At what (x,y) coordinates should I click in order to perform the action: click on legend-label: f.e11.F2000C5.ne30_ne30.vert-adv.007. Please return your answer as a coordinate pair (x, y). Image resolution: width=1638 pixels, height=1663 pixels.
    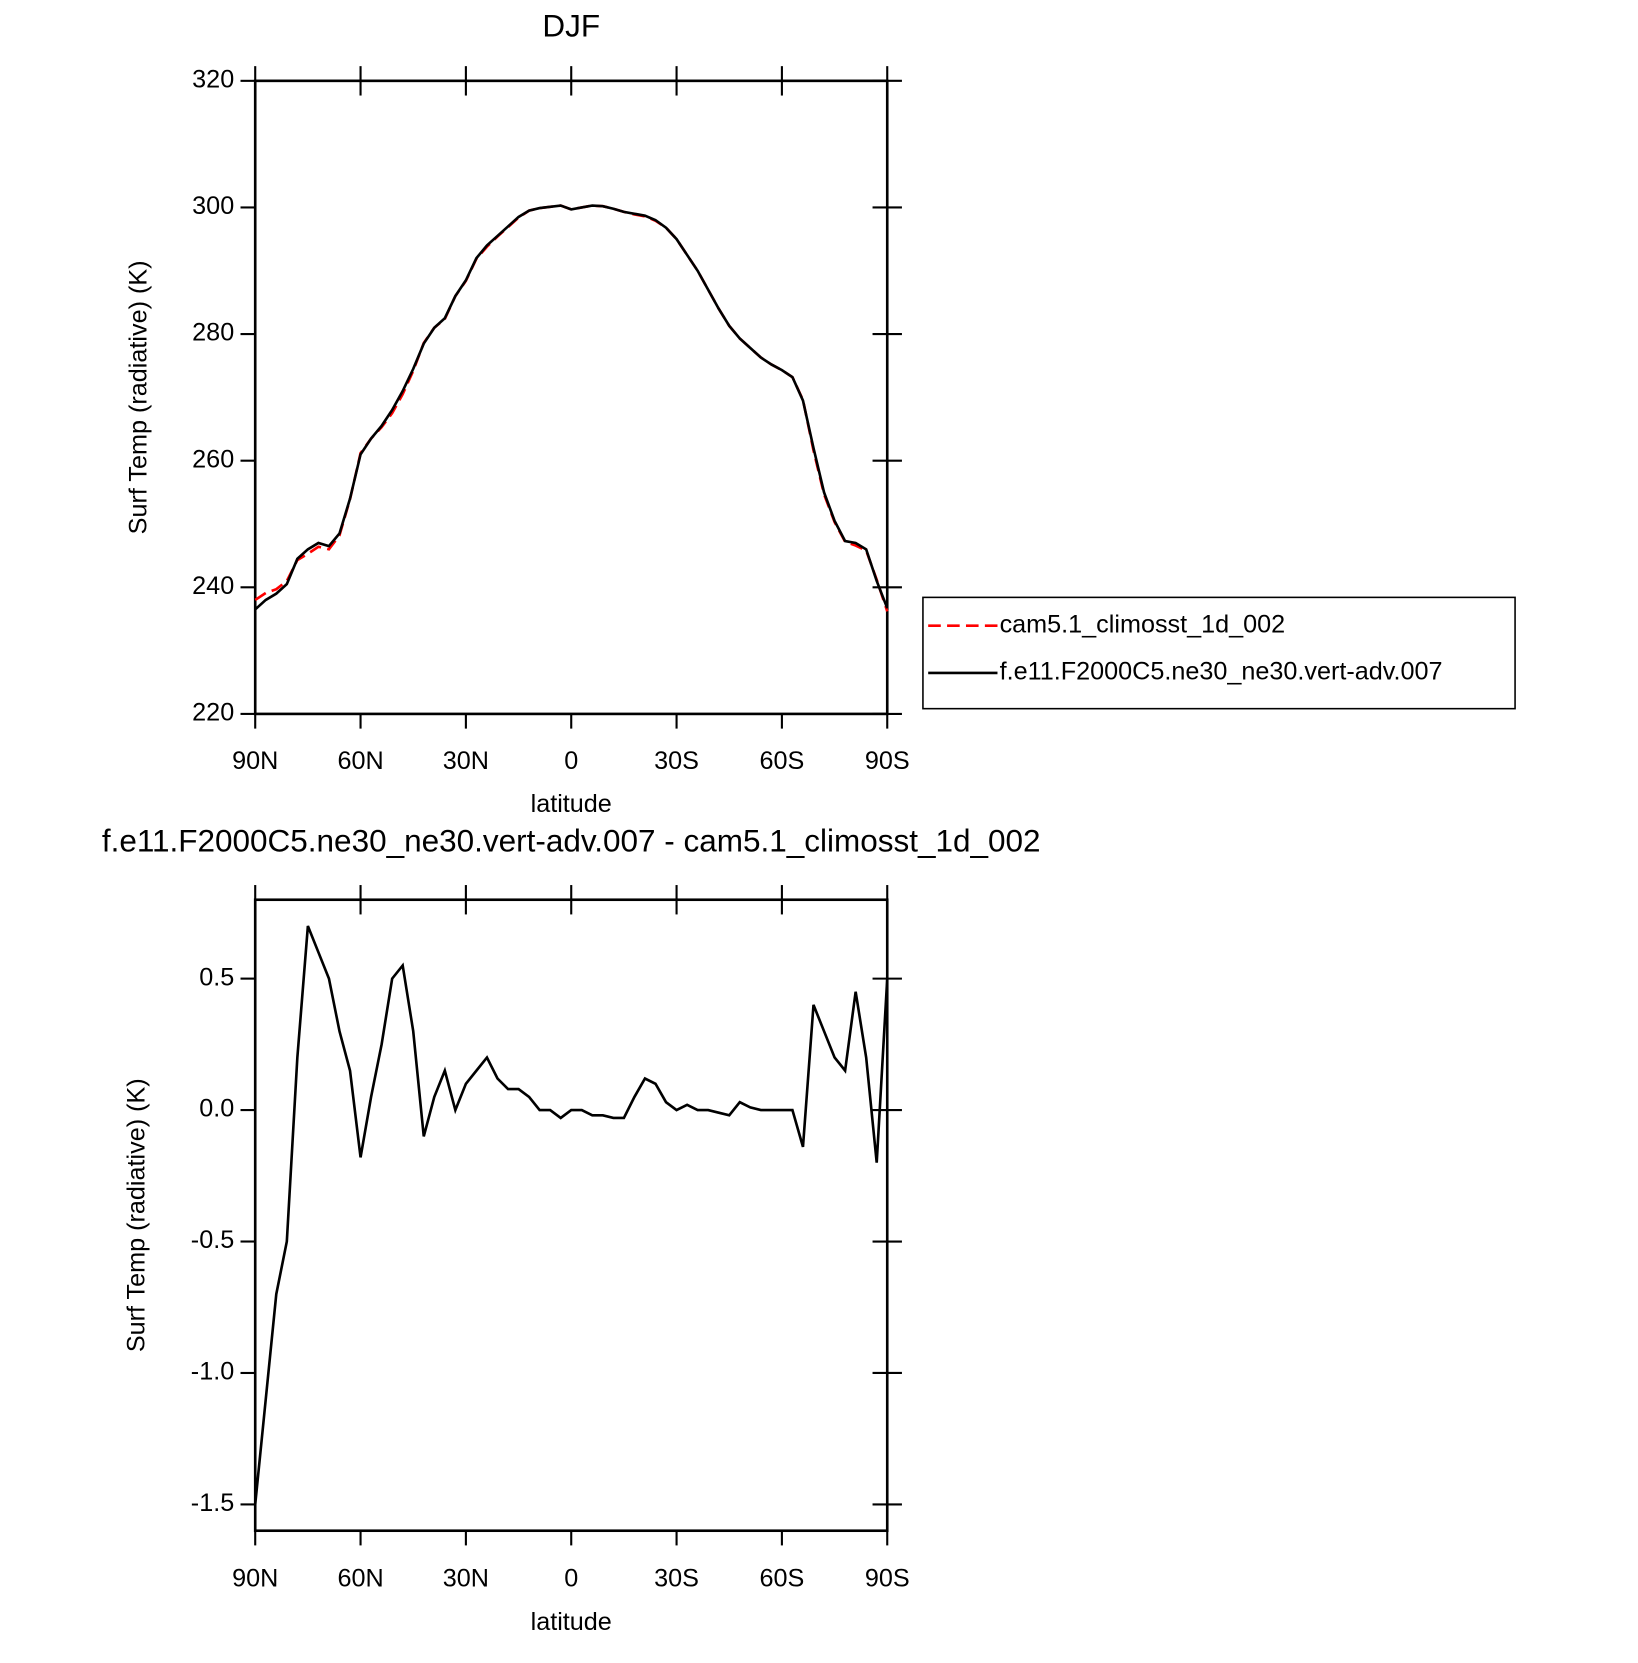
    Looking at the image, I should click on (1221, 672).